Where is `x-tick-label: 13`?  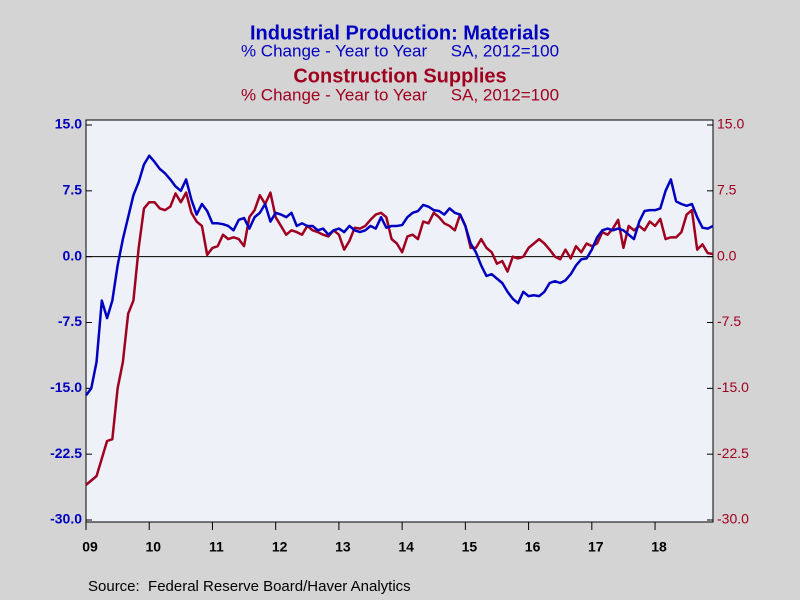
x-tick-label: 13 is located at coordinates (343, 547).